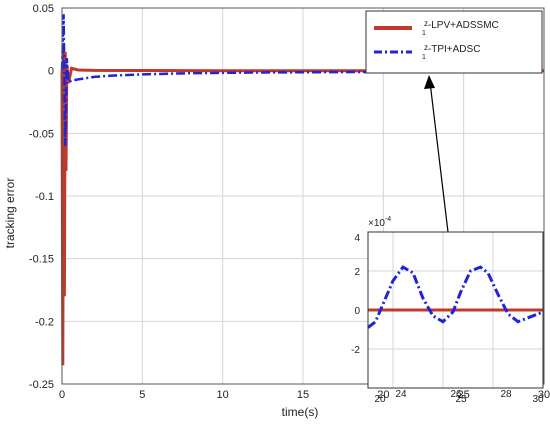 The width and height of the screenshot is (550, 432). I want to click on annotation-arrow, so click(436, 154).